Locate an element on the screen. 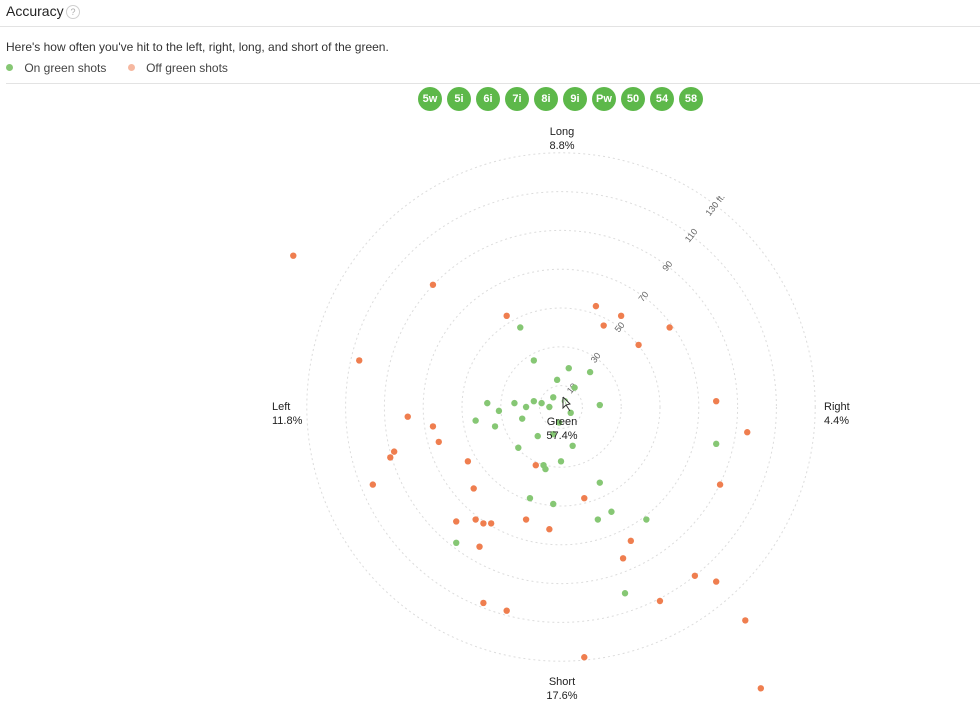 Image resolution: width=980 pixels, height=722 pixels. ring-label-30: 30 is located at coordinates (596, 358).